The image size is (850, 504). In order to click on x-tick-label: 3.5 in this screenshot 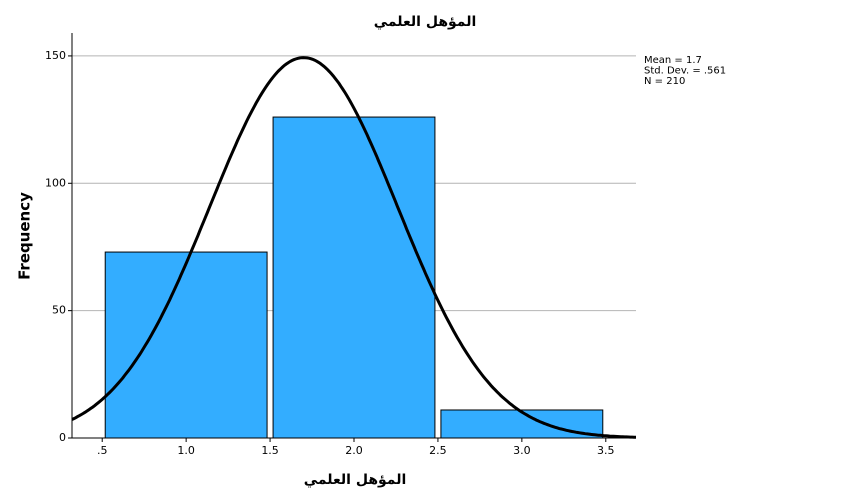, I will do `click(606, 450)`.